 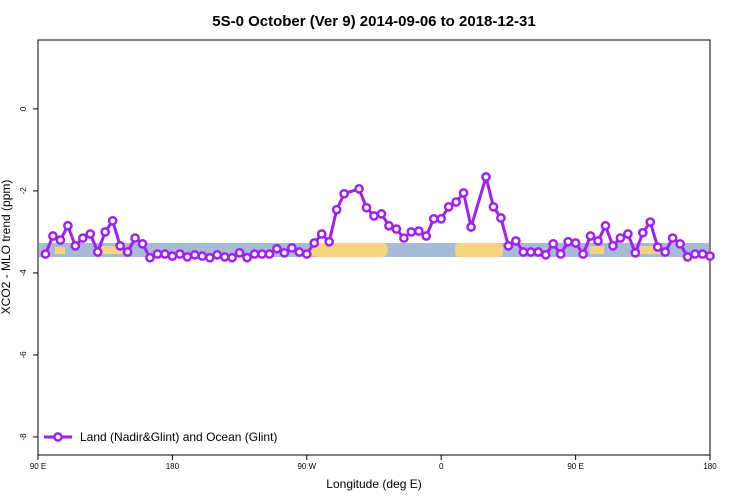 What do you see at coordinates (373, 484) in the screenshot?
I see `x-axis-label: Longitude (deg E)` at bounding box center [373, 484].